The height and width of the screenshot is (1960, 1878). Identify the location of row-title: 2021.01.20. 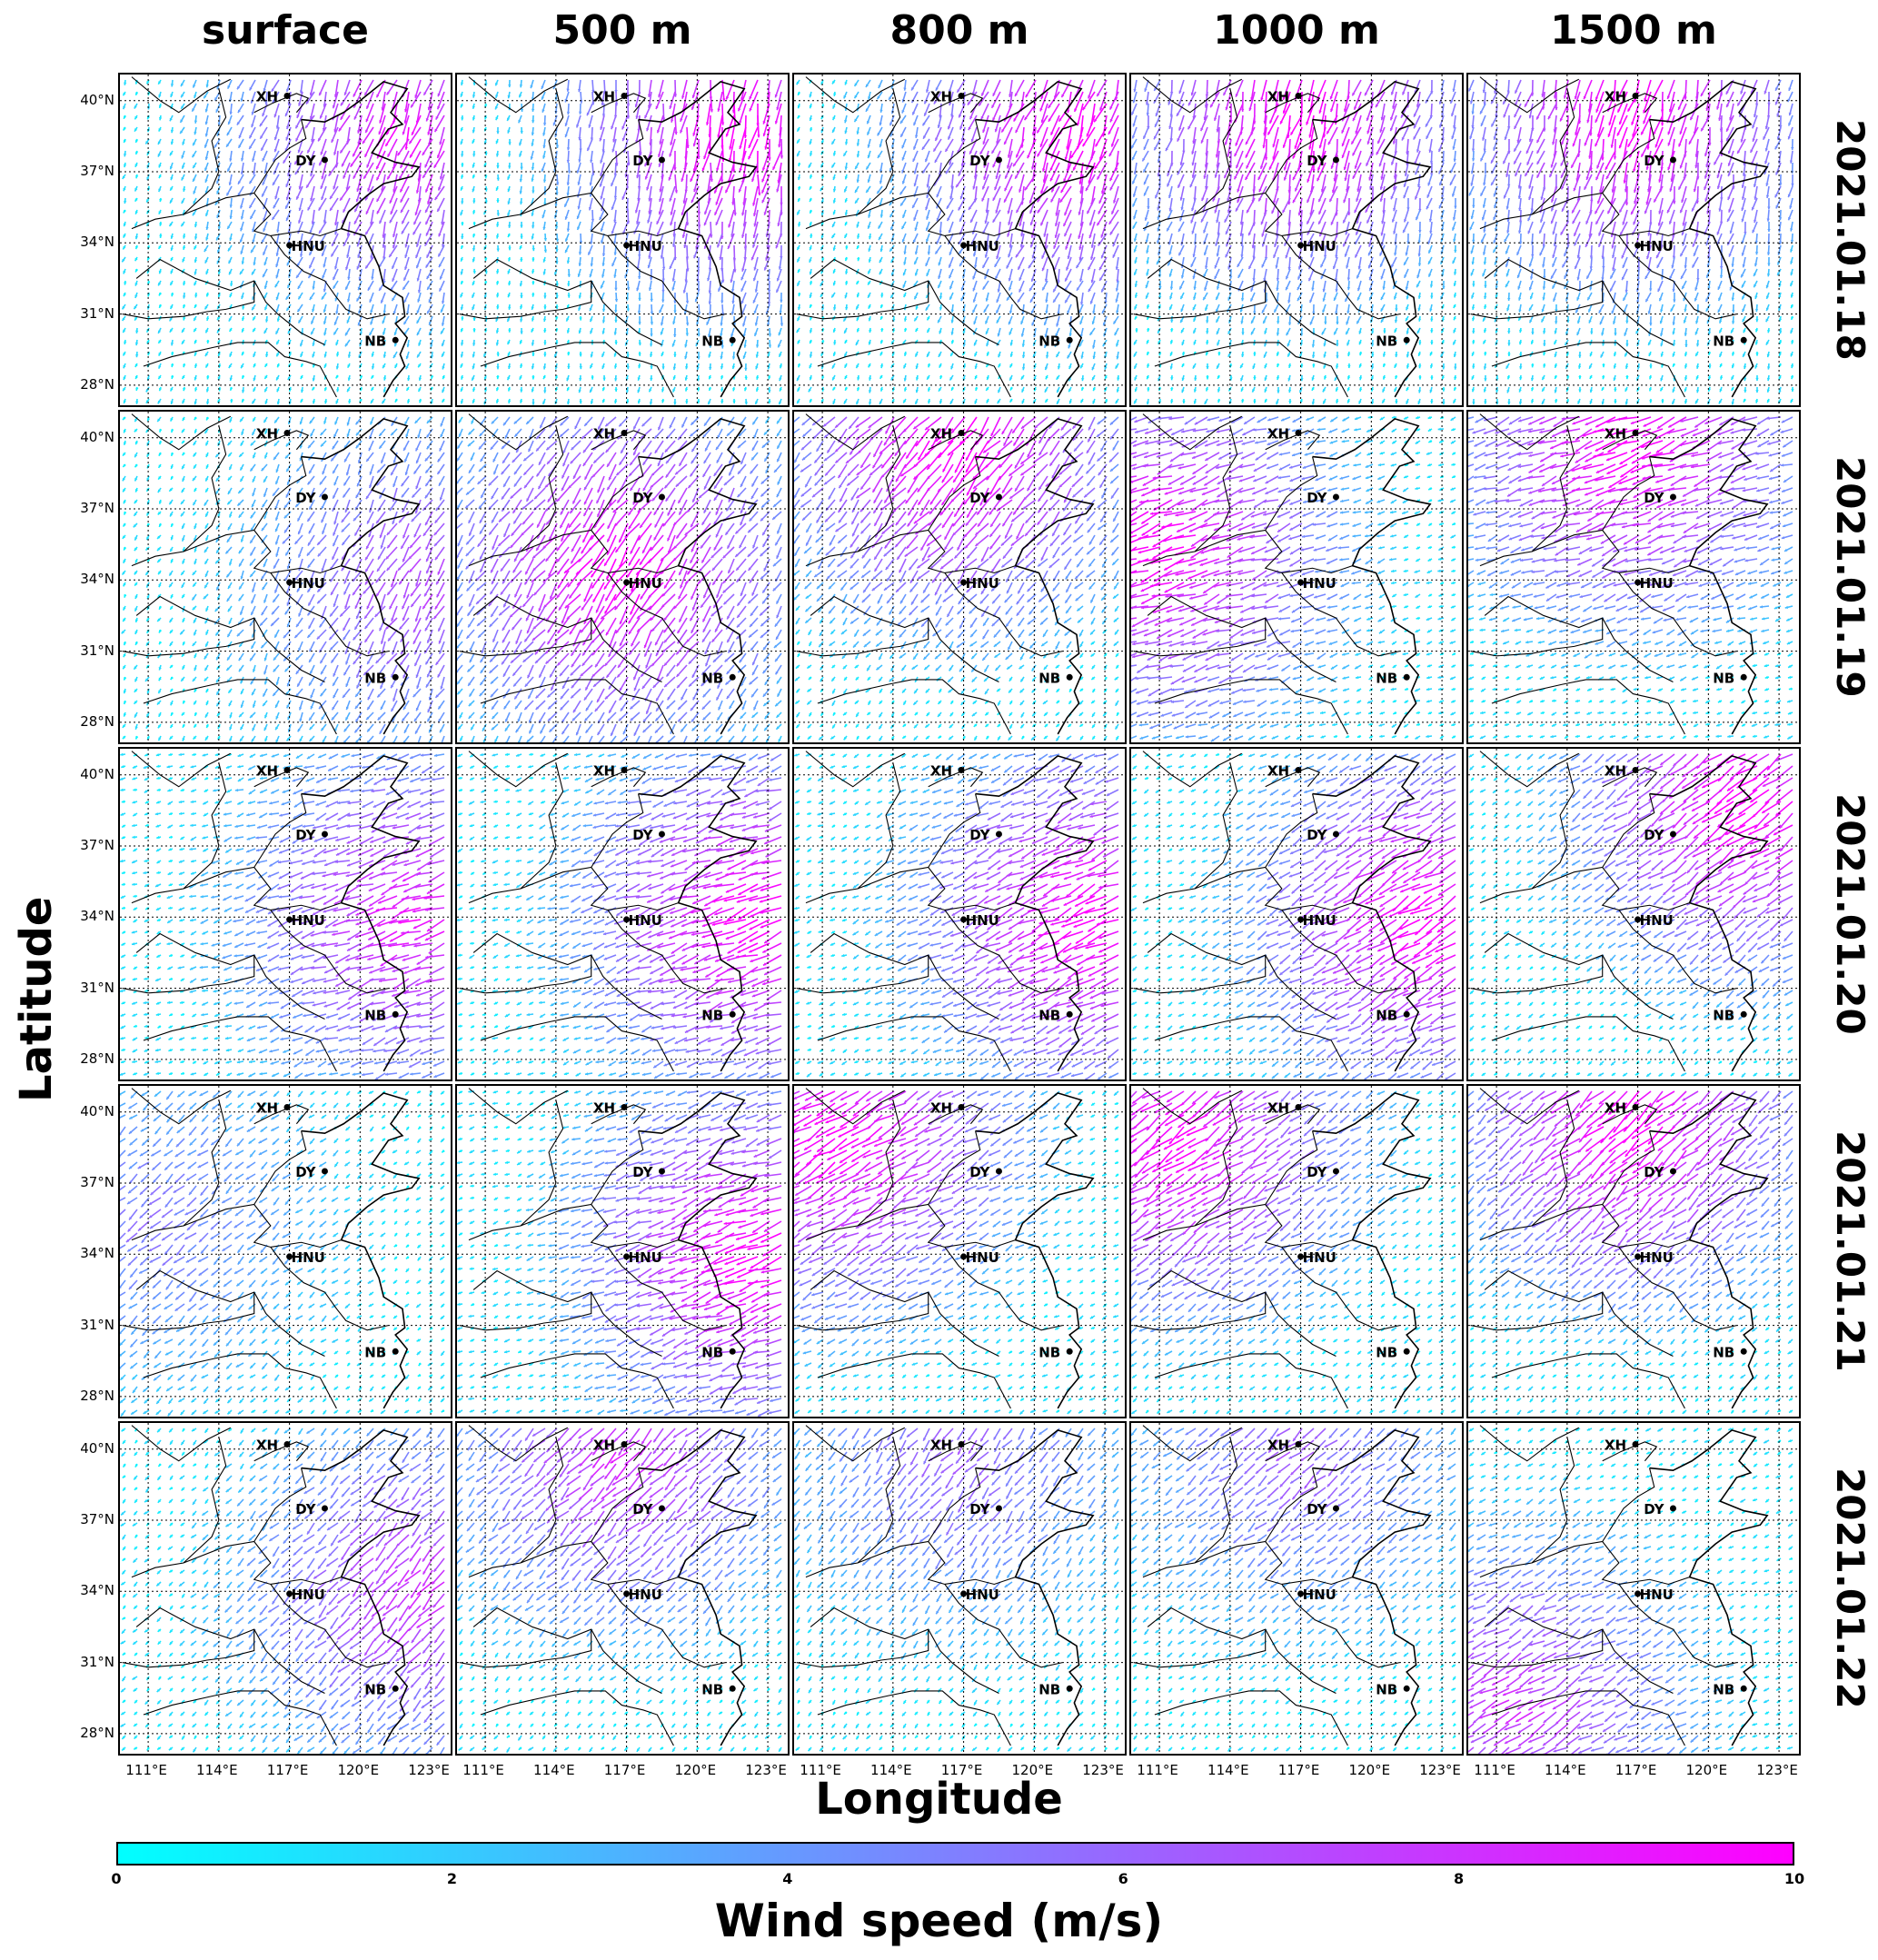
(1845, 914).